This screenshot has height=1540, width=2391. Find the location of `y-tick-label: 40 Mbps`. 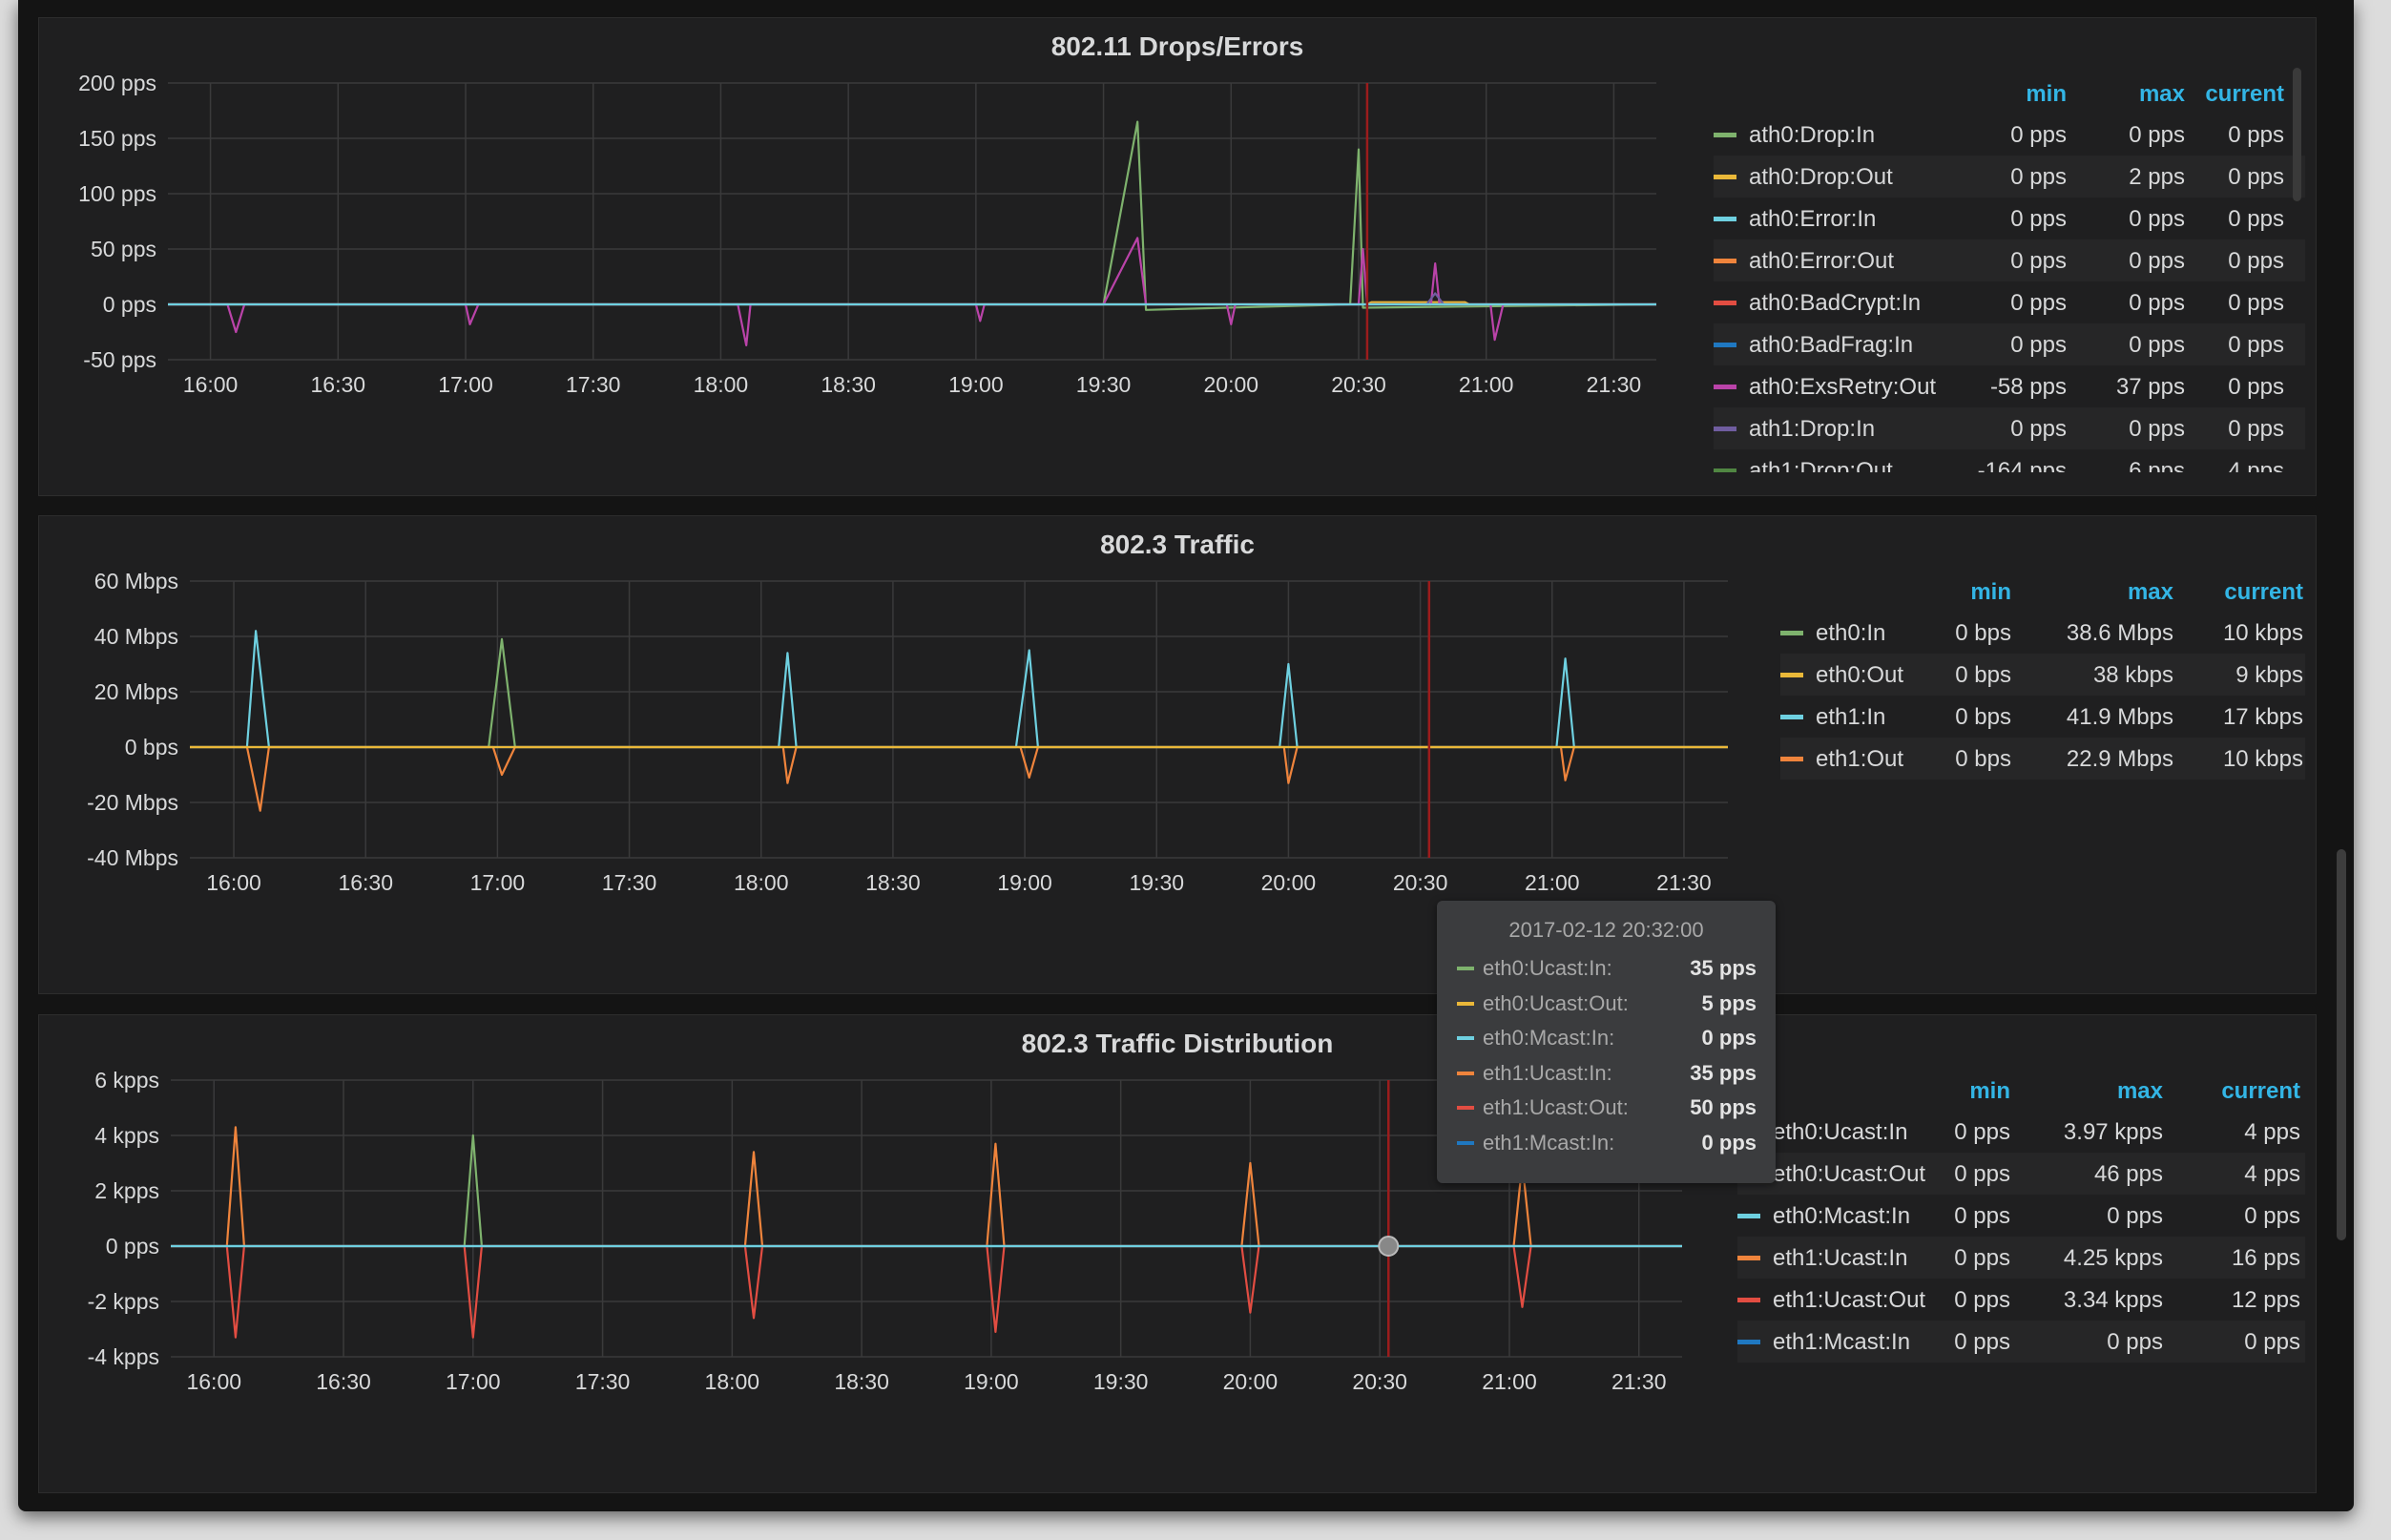

y-tick-label: 40 Mbps is located at coordinates (136, 637).